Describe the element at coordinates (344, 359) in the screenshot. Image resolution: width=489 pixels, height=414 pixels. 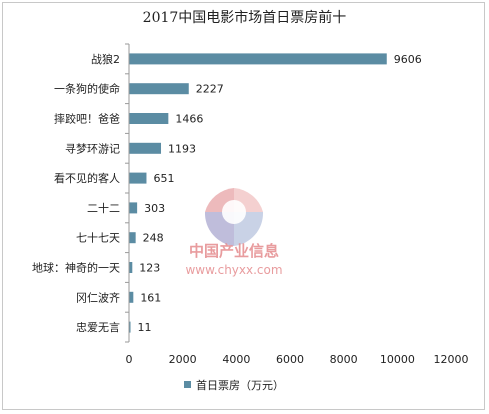
I see `x-tick-label: 8000` at that location.